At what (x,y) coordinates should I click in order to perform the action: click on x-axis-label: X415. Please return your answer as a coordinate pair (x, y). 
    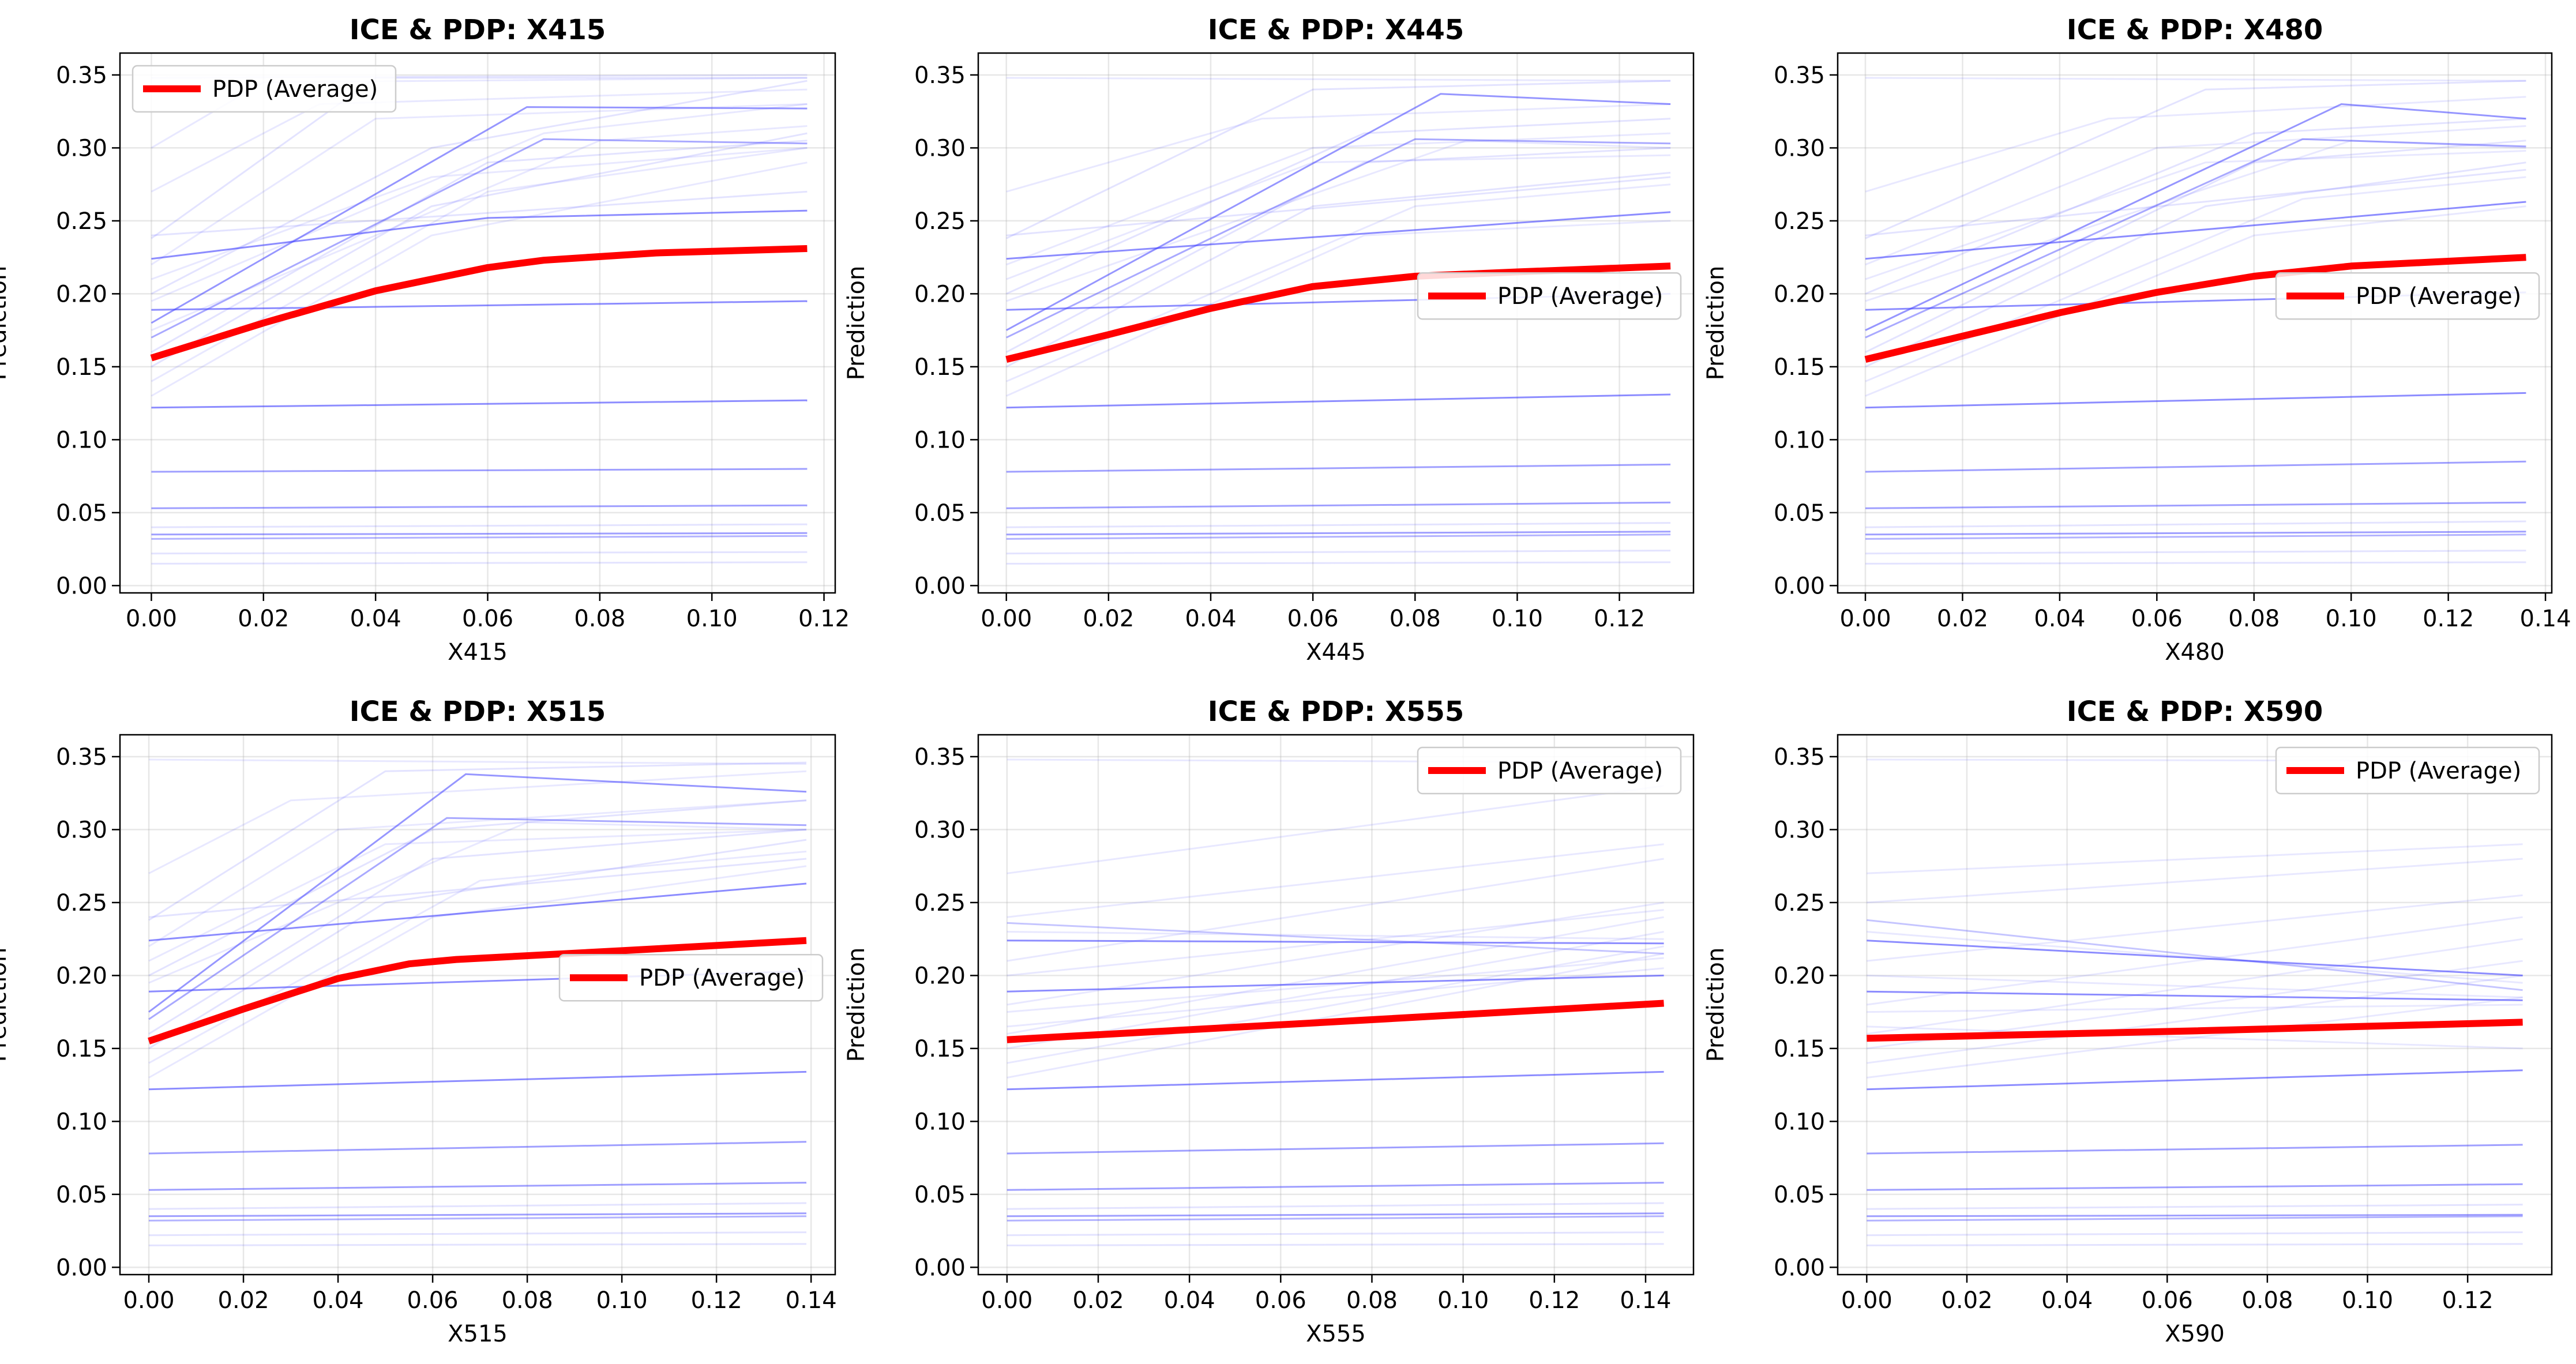
    Looking at the image, I should click on (478, 653).